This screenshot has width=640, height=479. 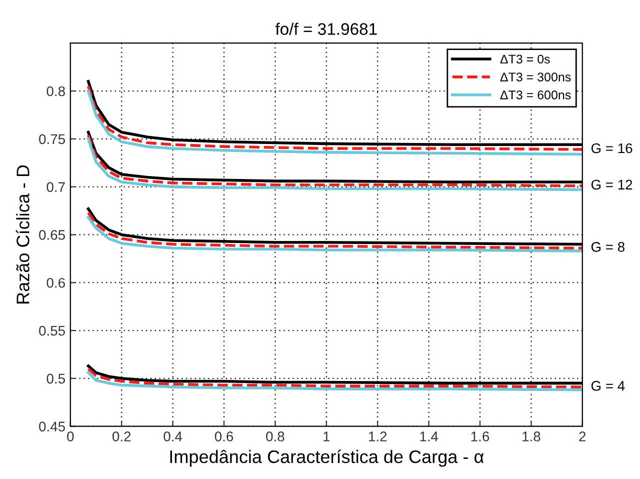 I want to click on text: G = 8, so click(x=607, y=247).